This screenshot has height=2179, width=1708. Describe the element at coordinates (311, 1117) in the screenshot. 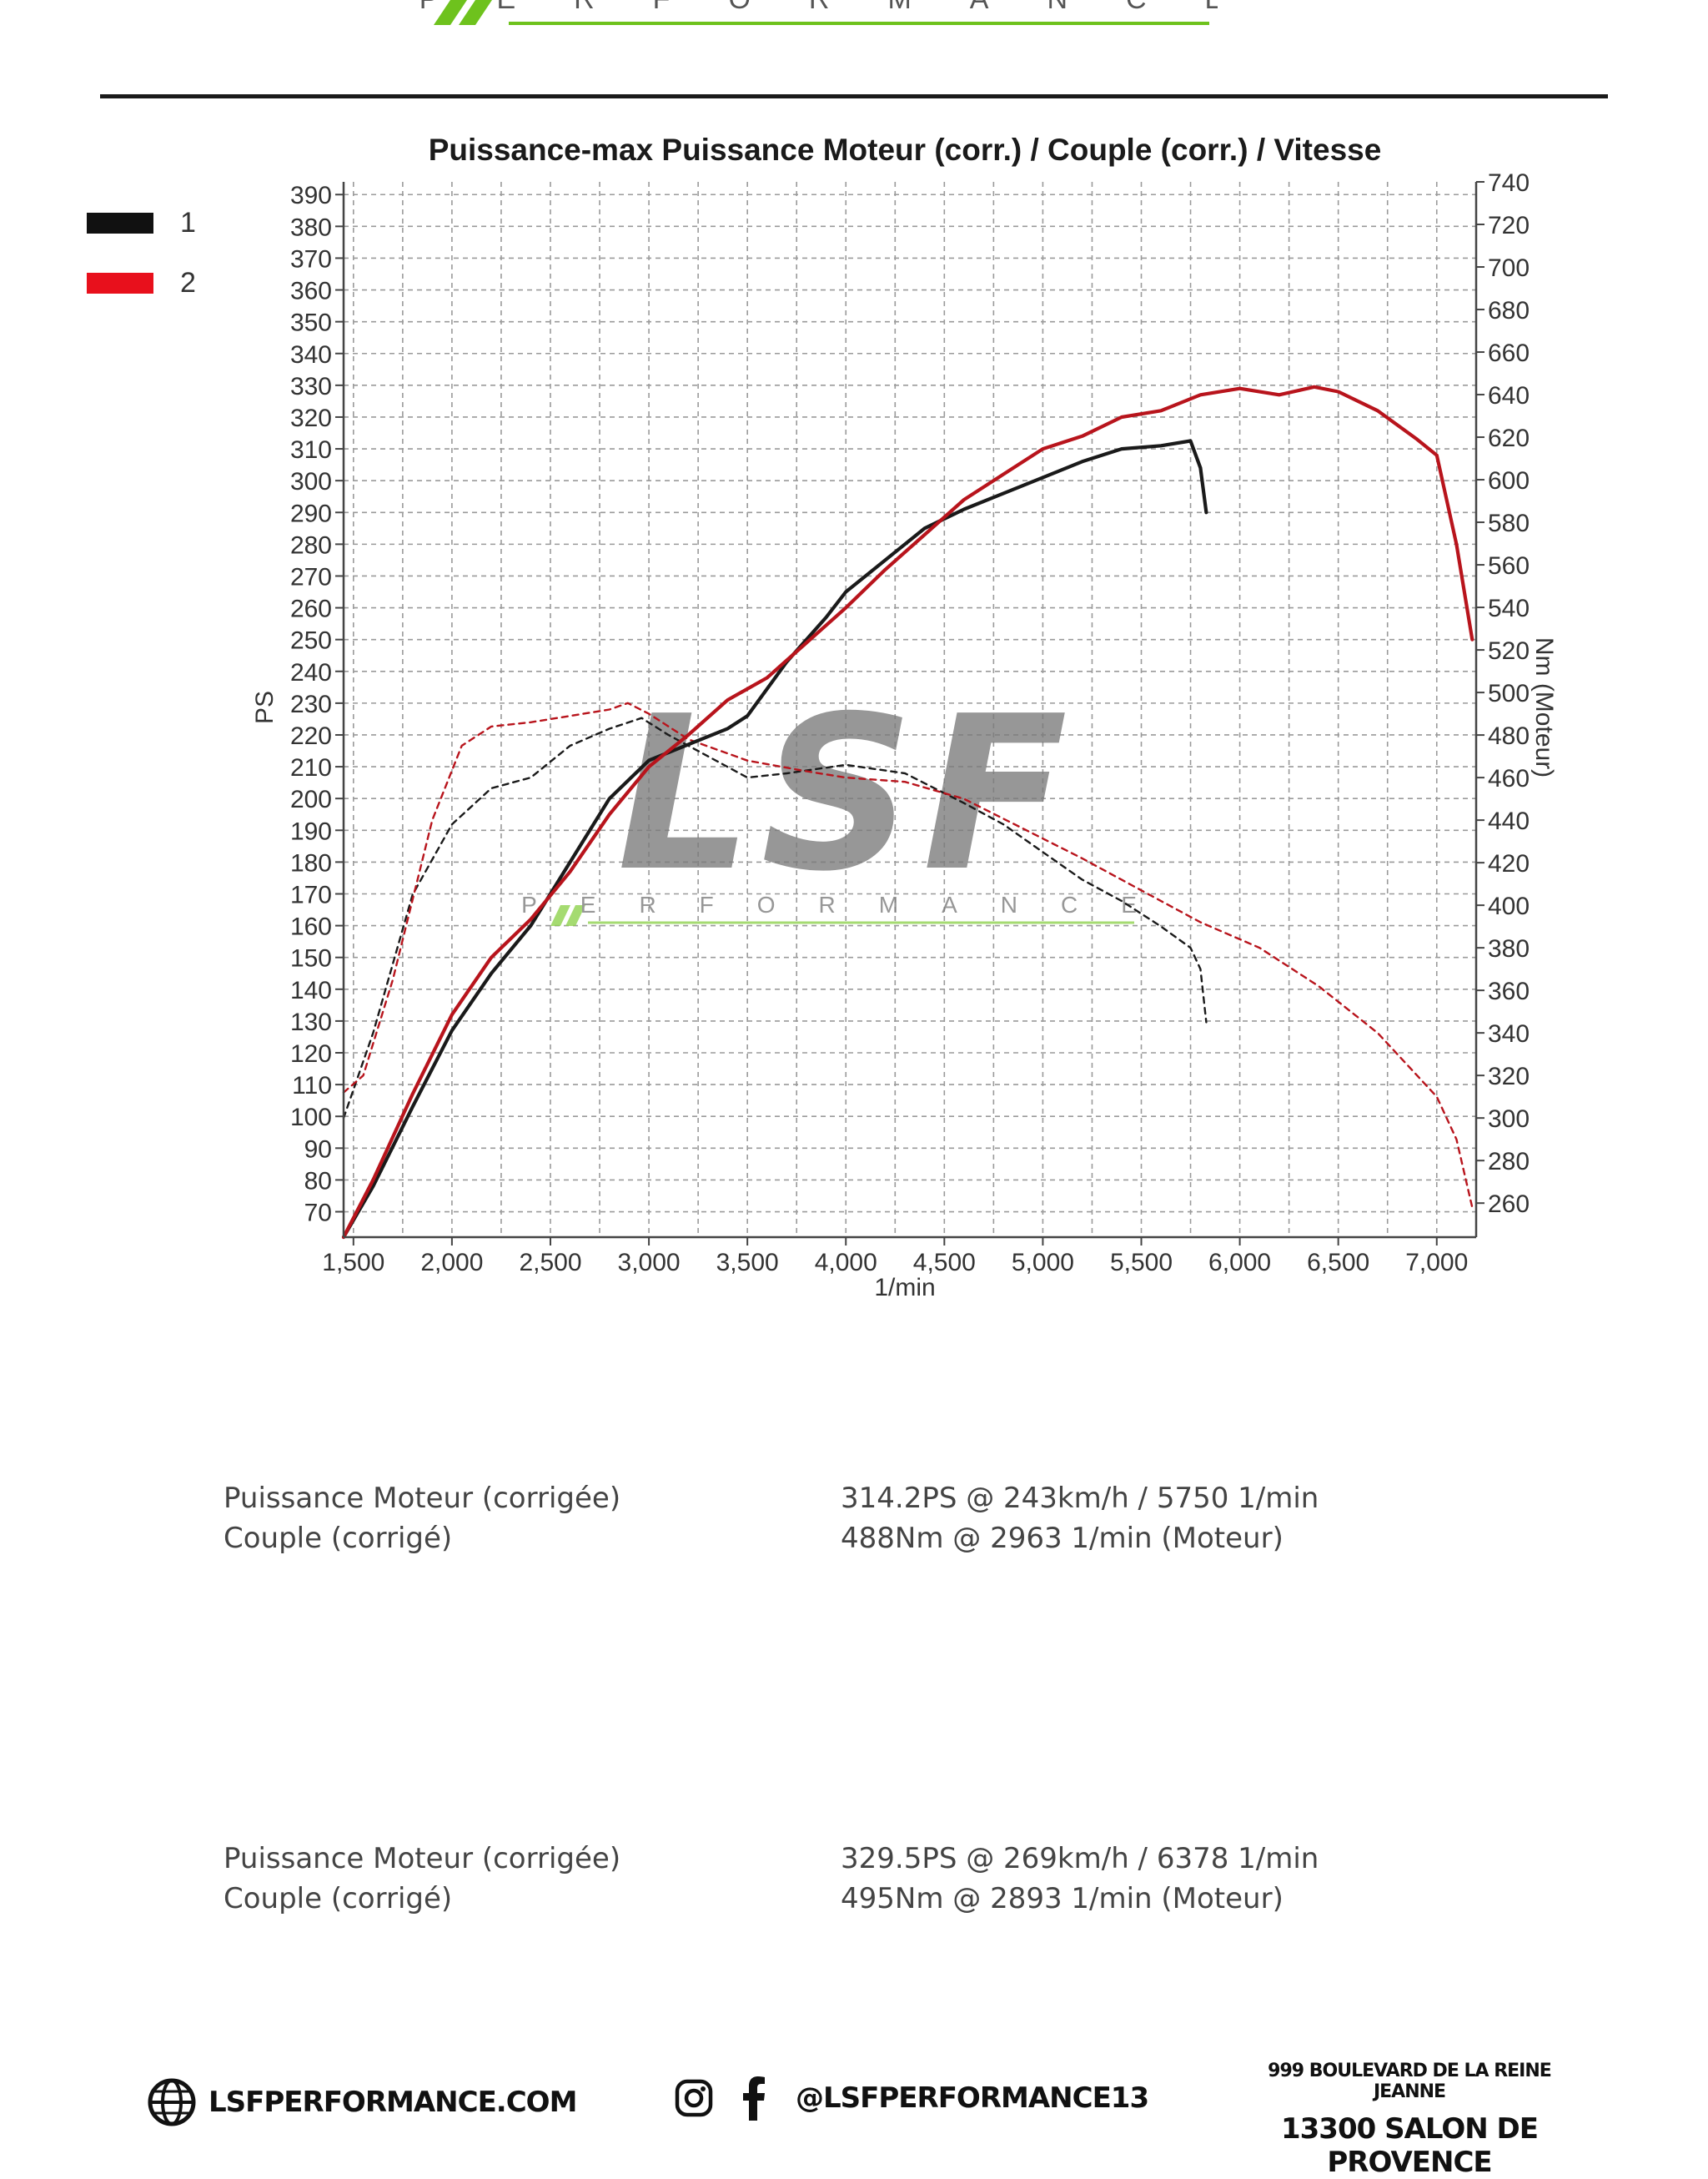

I see `y-left-tick-label: 100` at that location.